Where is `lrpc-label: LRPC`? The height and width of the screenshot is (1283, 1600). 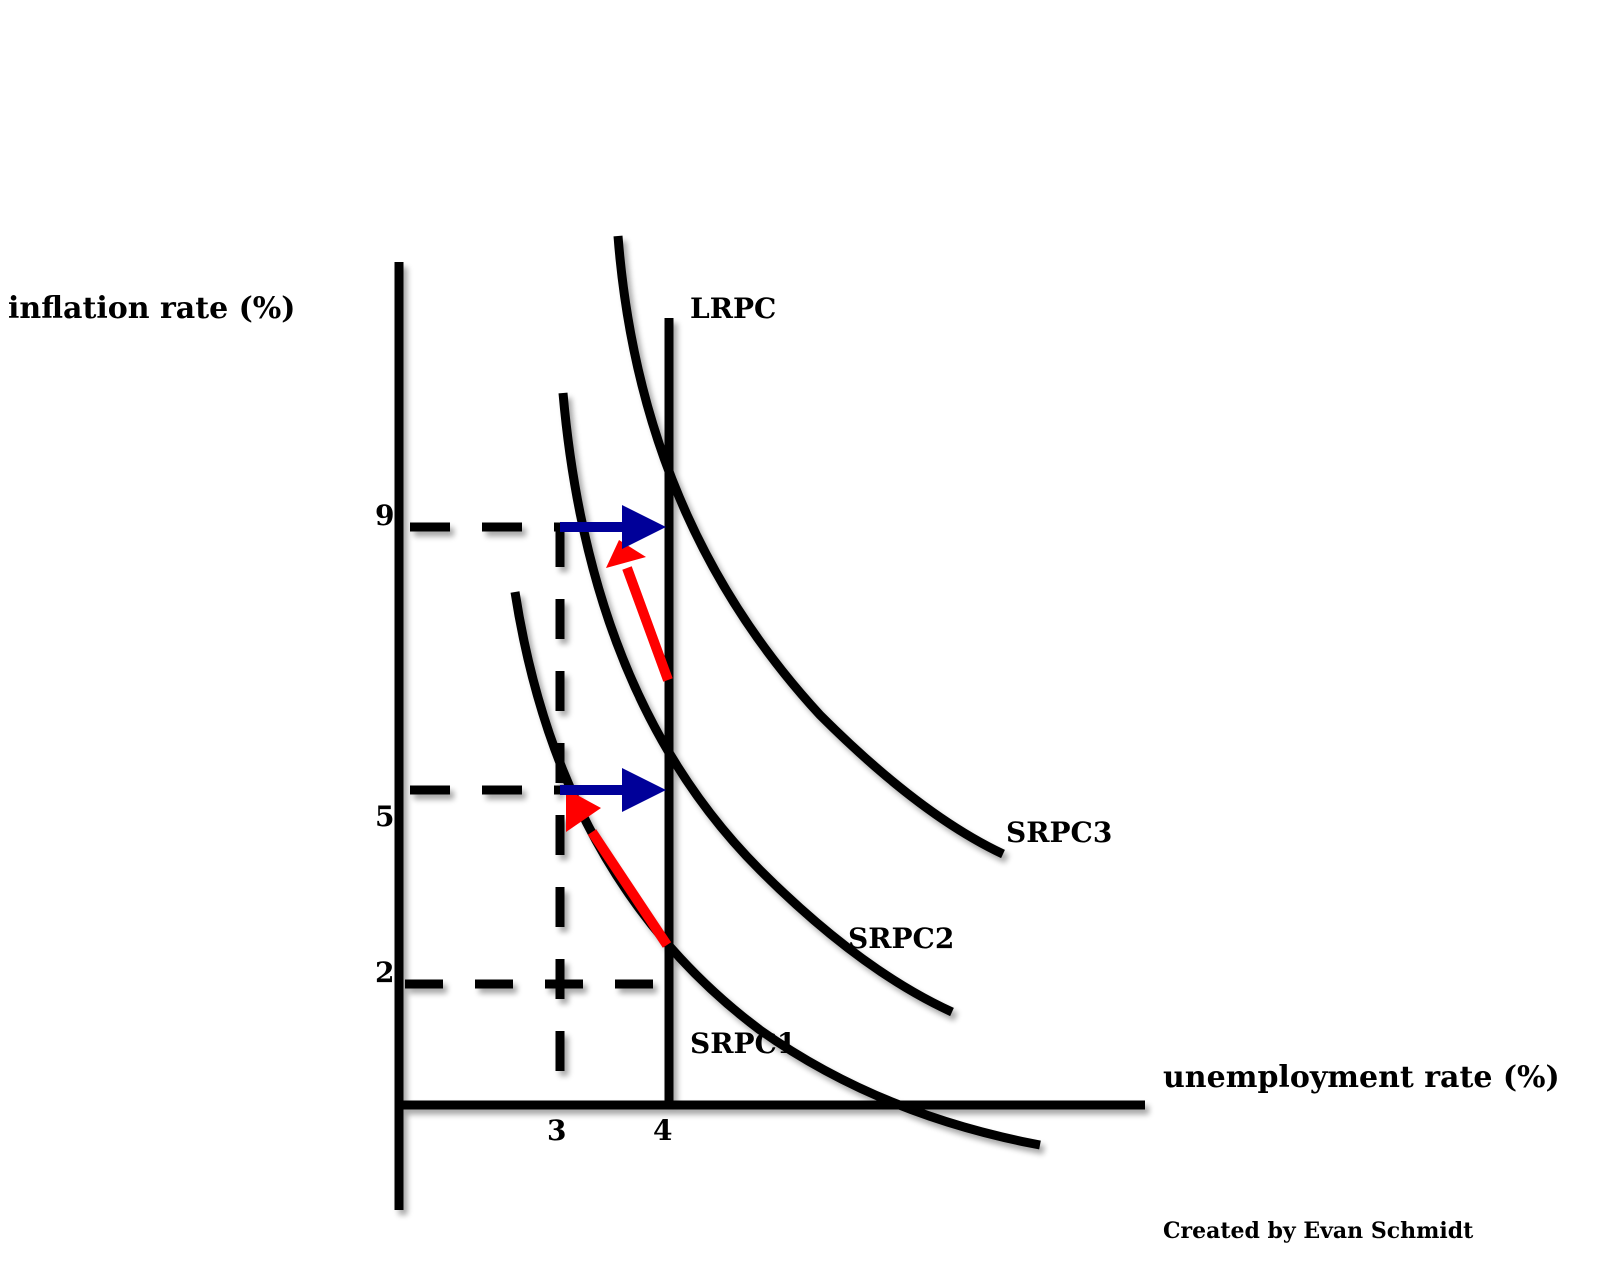 lrpc-label: LRPC is located at coordinates (733, 308).